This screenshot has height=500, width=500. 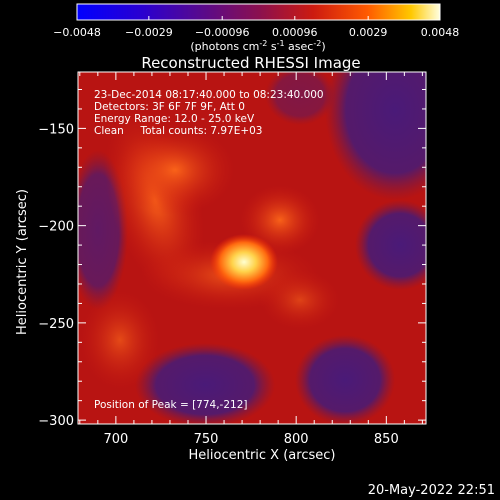 I want to click on y-tick-label: −300, so click(x=56, y=421).